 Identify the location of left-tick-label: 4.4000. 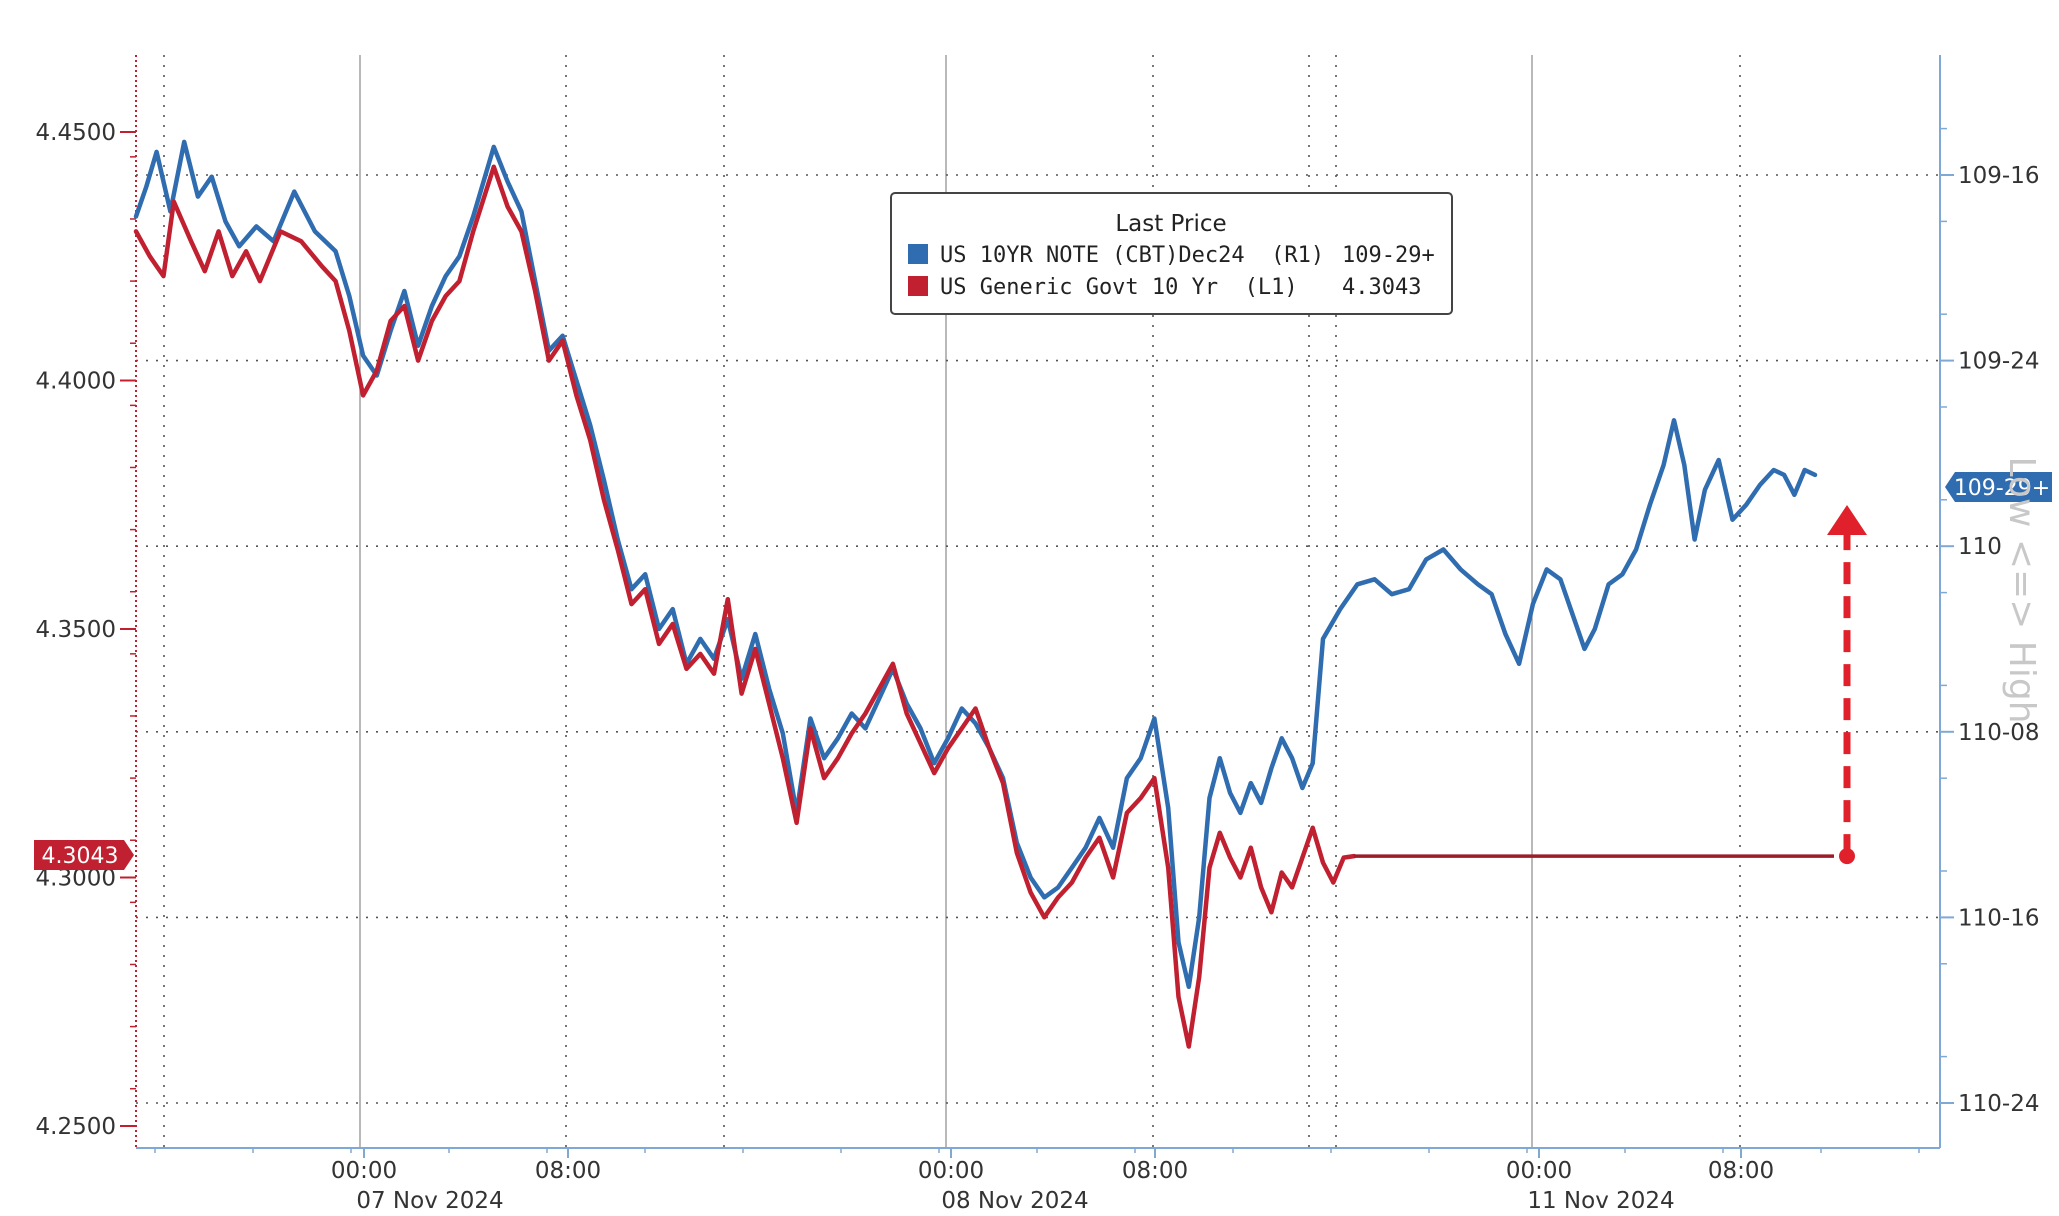
(76, 382).